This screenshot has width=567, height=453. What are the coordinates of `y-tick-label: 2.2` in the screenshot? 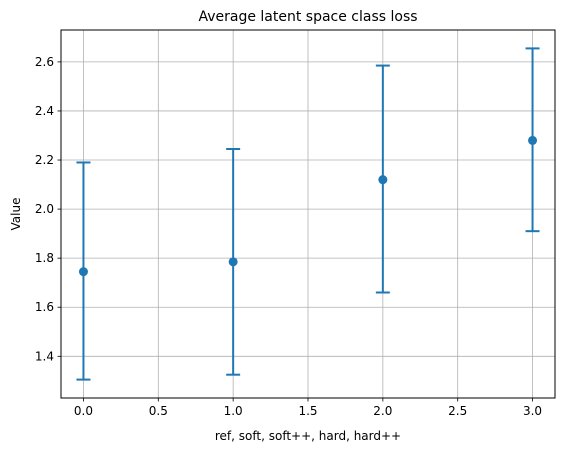 It's located at (44, 160).